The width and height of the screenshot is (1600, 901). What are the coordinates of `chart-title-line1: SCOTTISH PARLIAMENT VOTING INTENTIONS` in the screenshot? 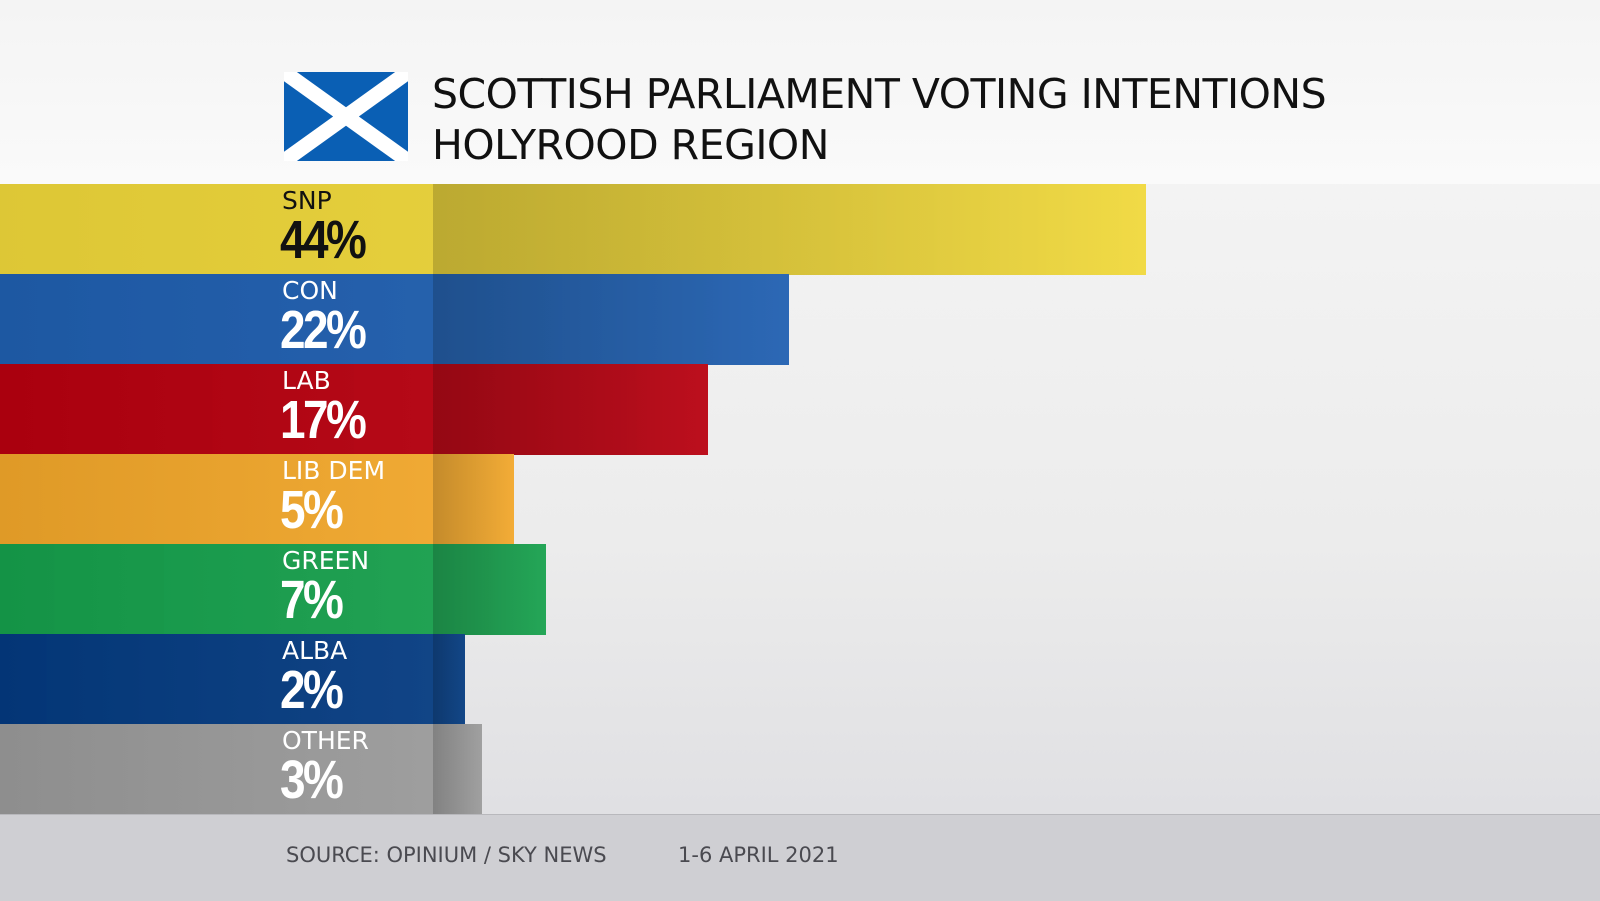 It's located at (879, 94).